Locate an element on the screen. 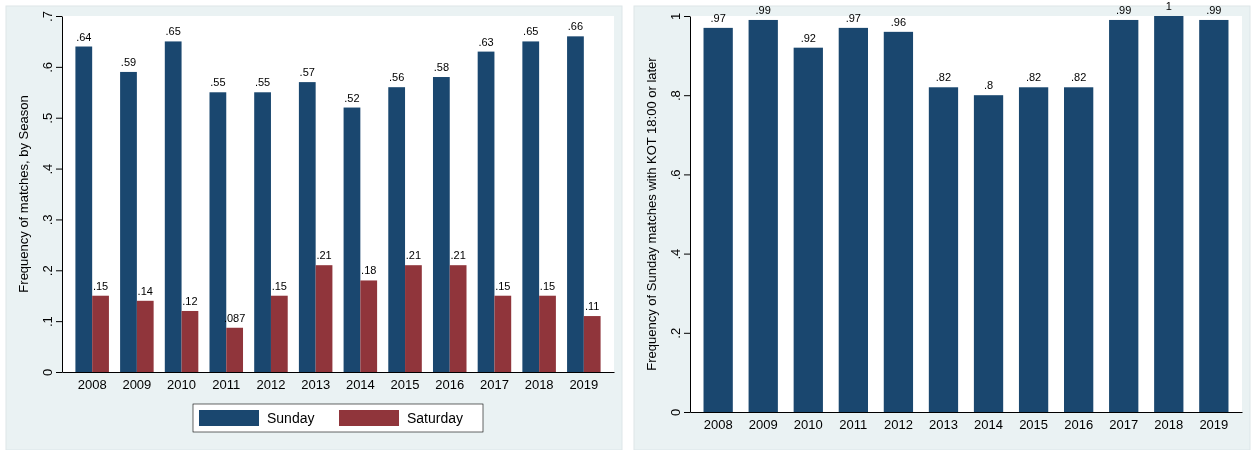 The image size is (1256, 450). y-tick-label: .1 is located at coordinates (47, 322).